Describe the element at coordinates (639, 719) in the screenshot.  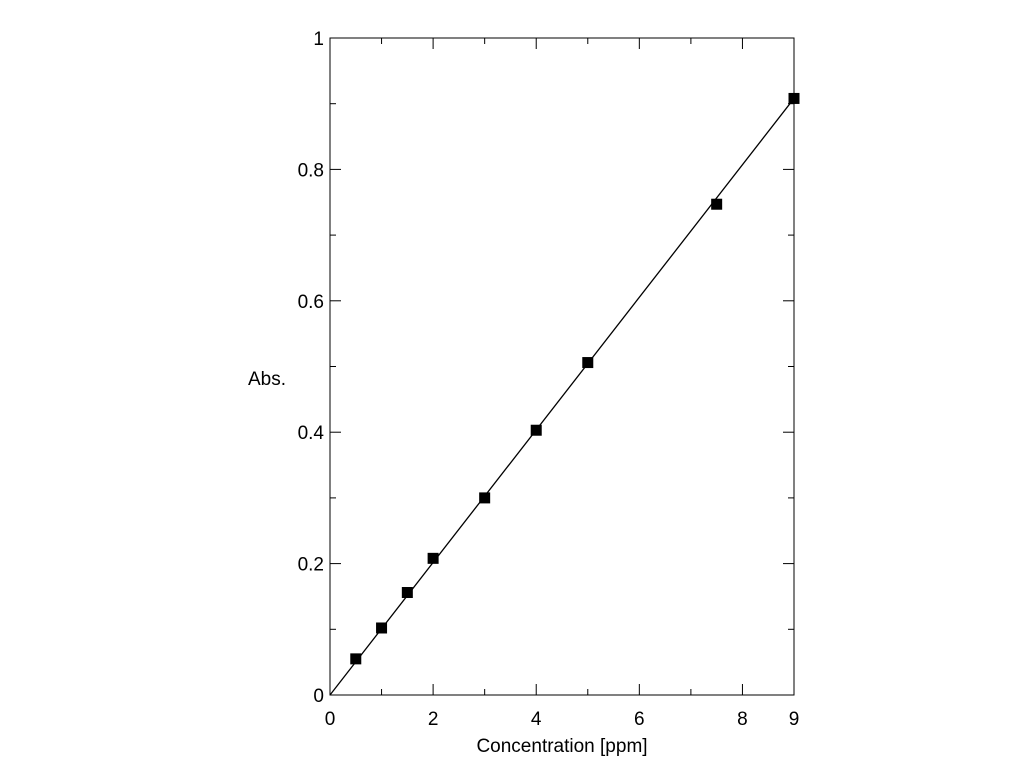
I see `x-tick-label: 6` at that location.